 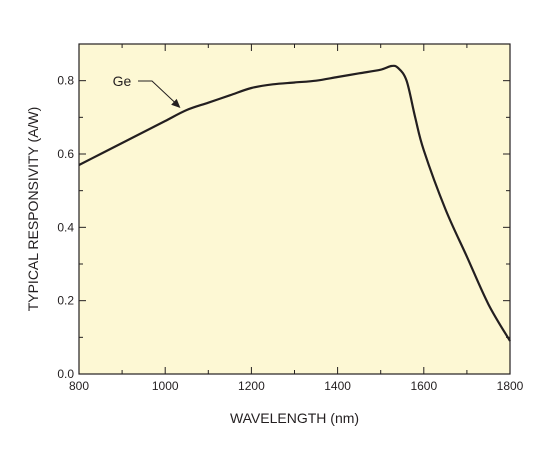 I want to click on y-tick-label: 0.4, so click(x=65, y=227).